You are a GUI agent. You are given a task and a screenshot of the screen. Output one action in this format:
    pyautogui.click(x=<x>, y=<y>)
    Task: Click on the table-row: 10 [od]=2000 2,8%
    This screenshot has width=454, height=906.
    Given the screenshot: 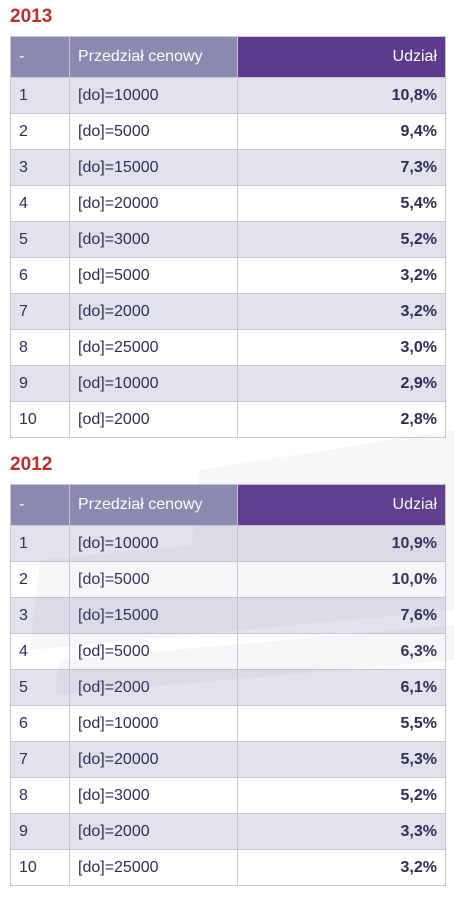 What is the action you would take?
    pyautogui.click(x=228, y=419)
    